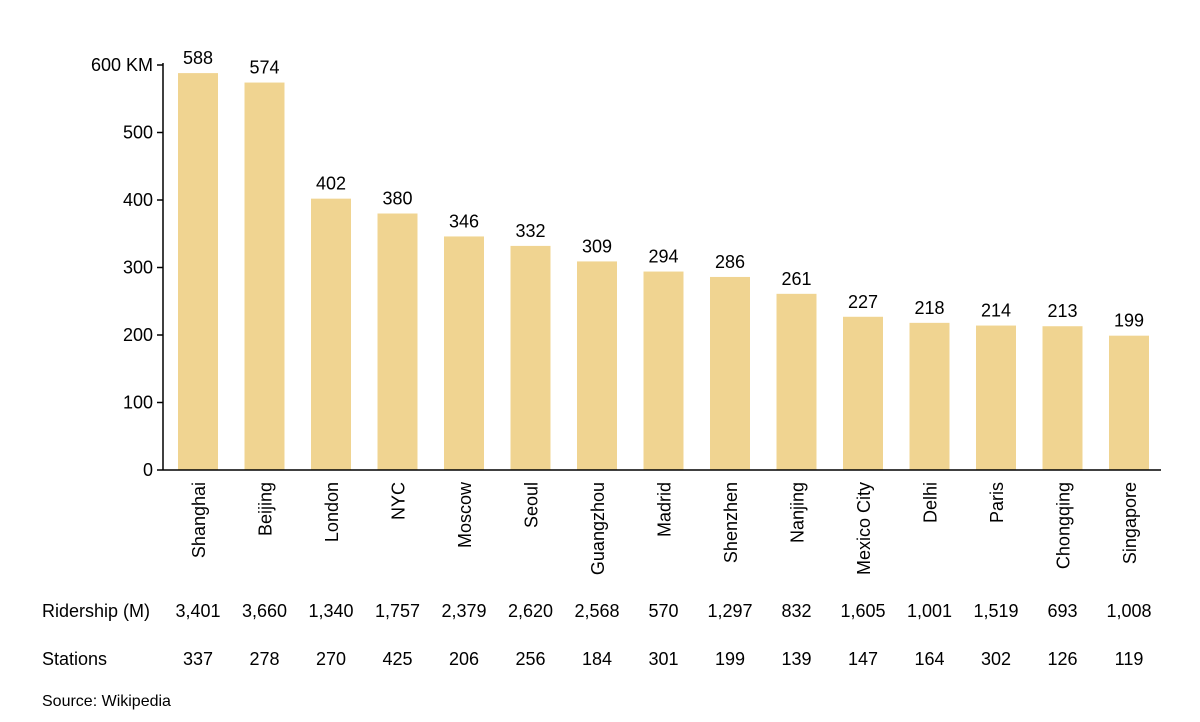 Image resolution: width=1200 pixels, height=722 pixels. I want to click on y-tick-label: 400, so click(138, 200).